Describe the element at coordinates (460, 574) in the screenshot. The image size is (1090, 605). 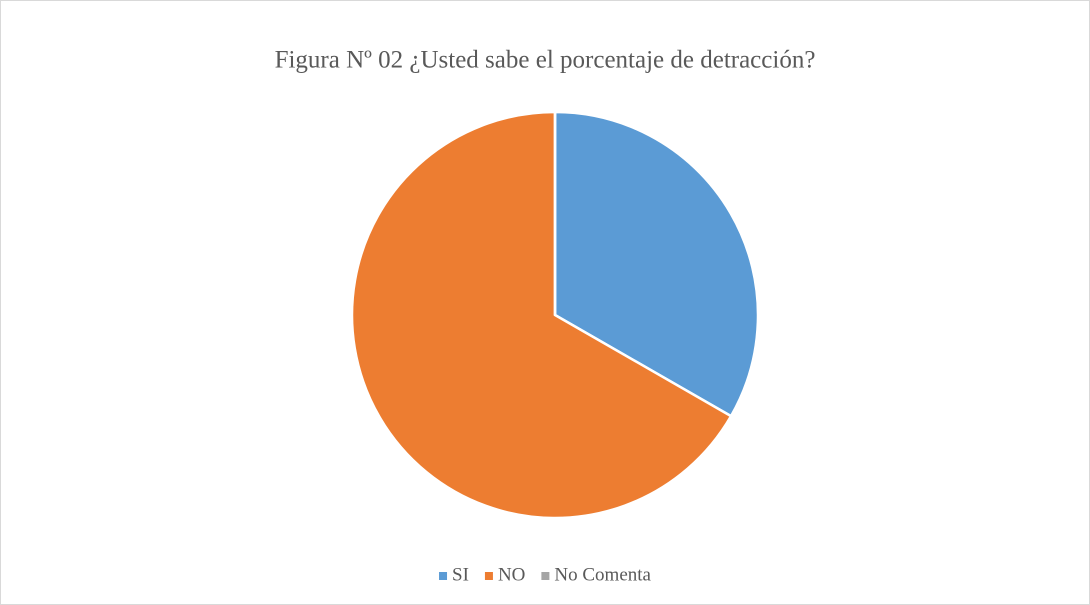
I see `legend-label: SI` at that location.